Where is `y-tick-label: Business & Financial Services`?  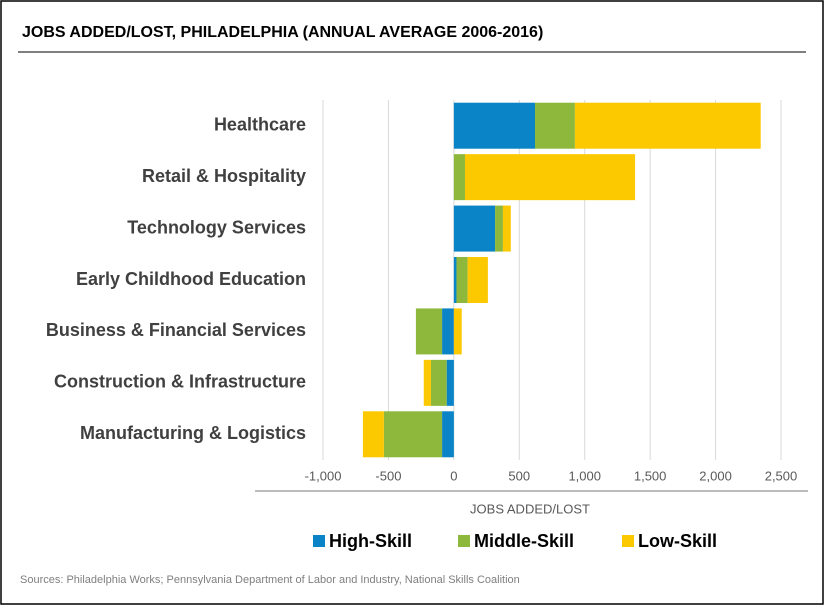 y-tick-label: Business & Financial Services is located at coordinates (176, 330).